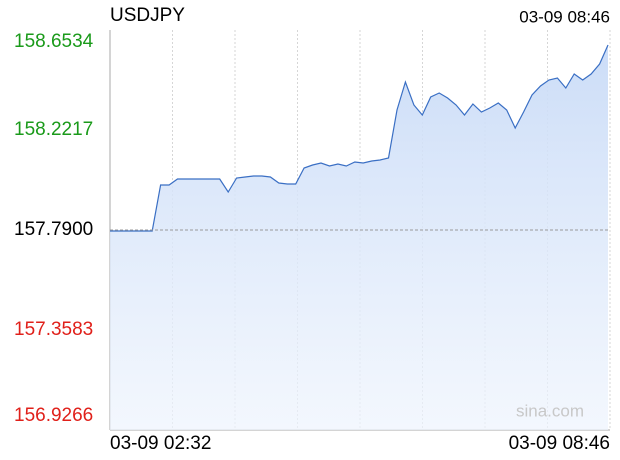  Describe the element at coordinates (53, 129) in the screenshot. I see `y-tick-label: 158.2217` at that location.